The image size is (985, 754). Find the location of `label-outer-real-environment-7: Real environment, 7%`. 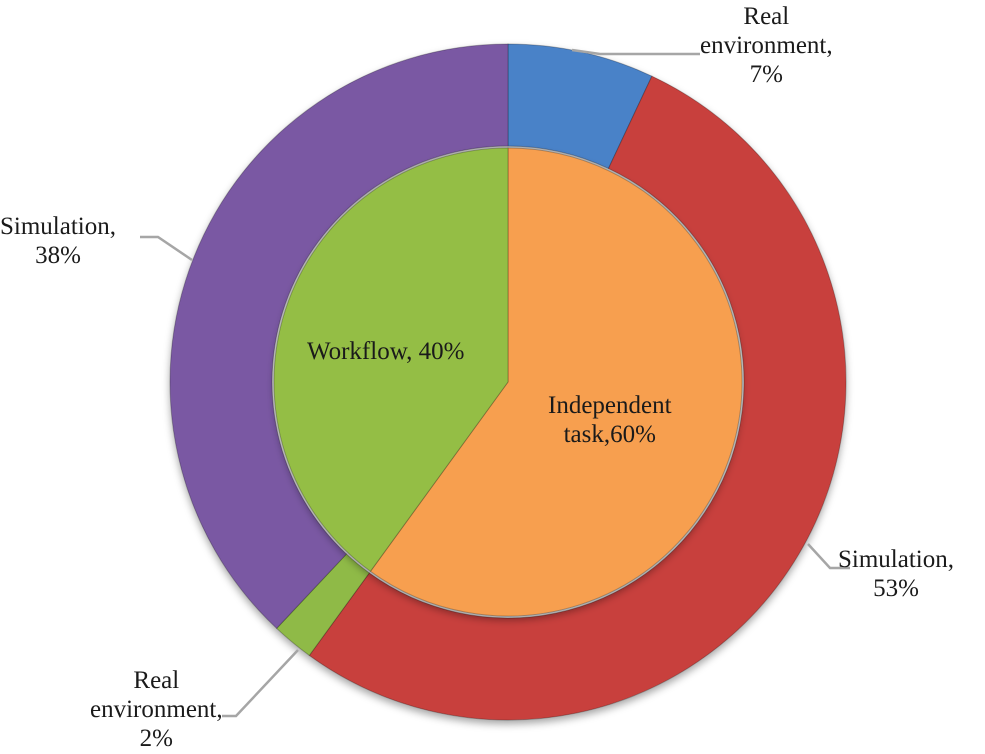

label-outer-real-environment-7: Real environment, 7% is located at coordinates (766, 45).